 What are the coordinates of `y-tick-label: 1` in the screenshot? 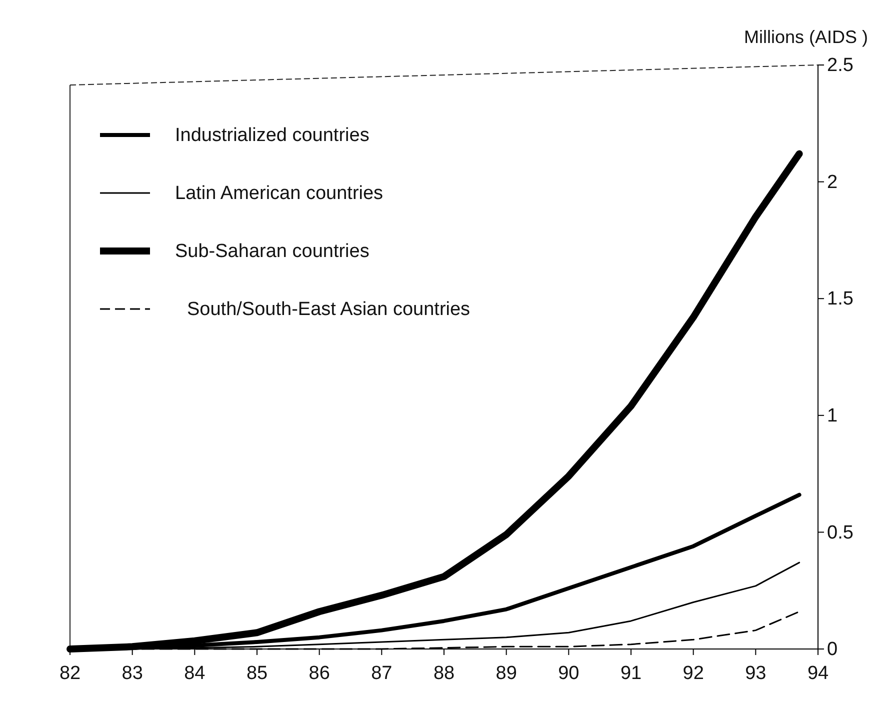 It's located at (832, 415).